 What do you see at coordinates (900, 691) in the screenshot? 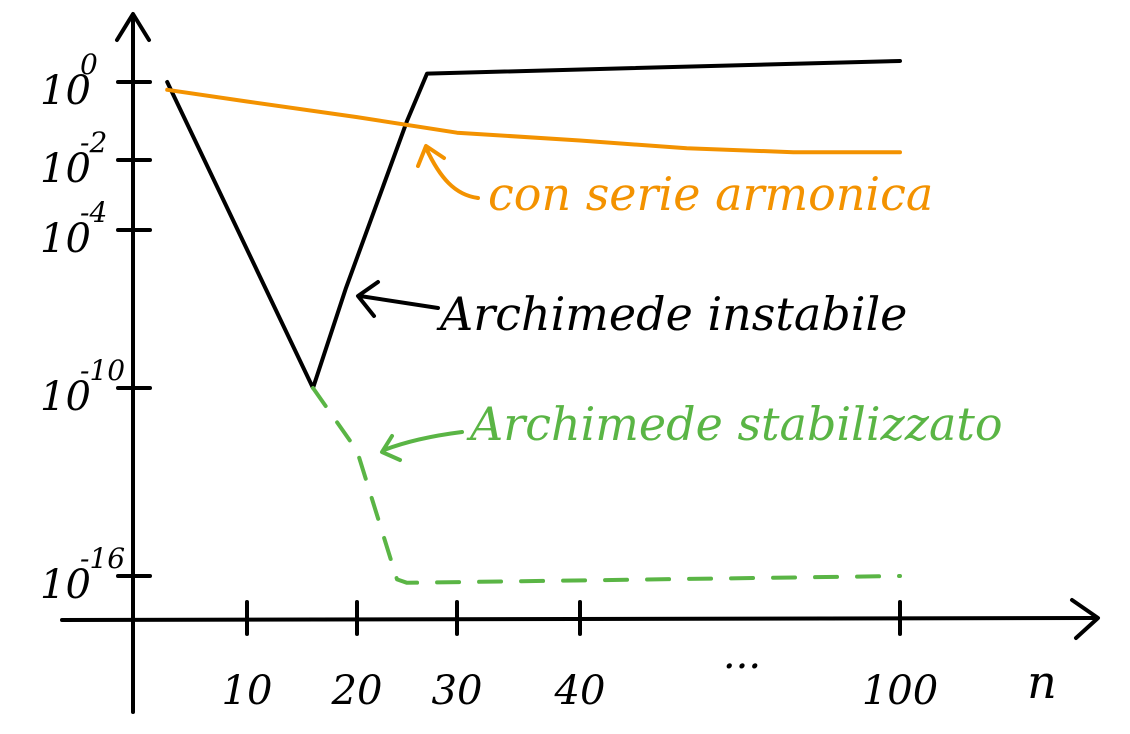
I see `x-tick-label-100: 100` at bounding box center [900, 691].